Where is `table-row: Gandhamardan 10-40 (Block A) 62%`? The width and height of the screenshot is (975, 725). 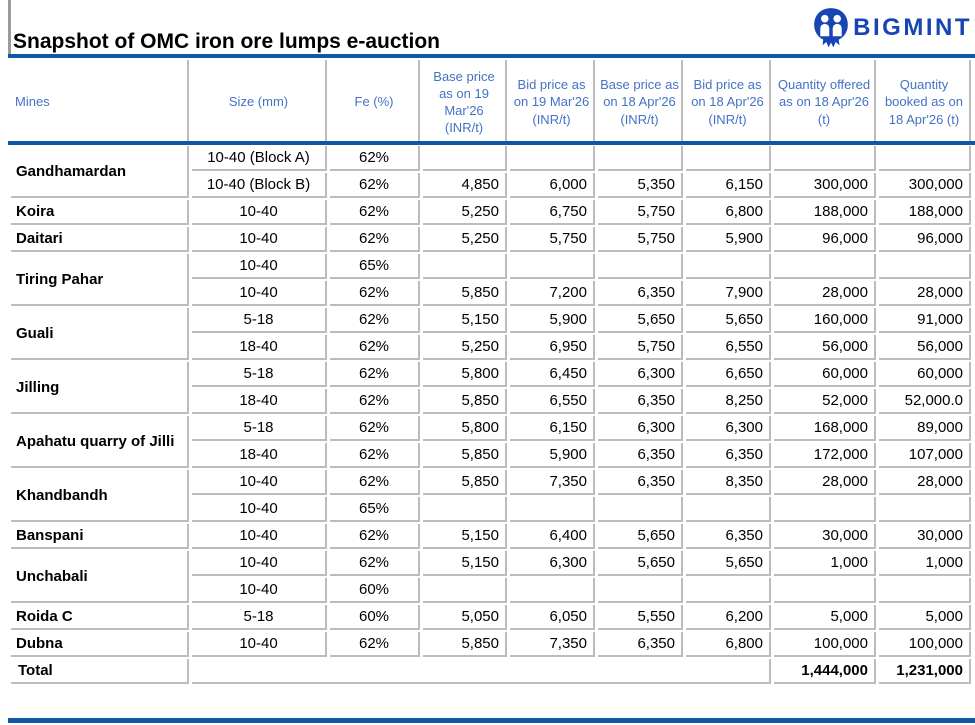 table-row: Gandhamardan 10-40 (Block A) 62% is located at coordinates (491, 172).